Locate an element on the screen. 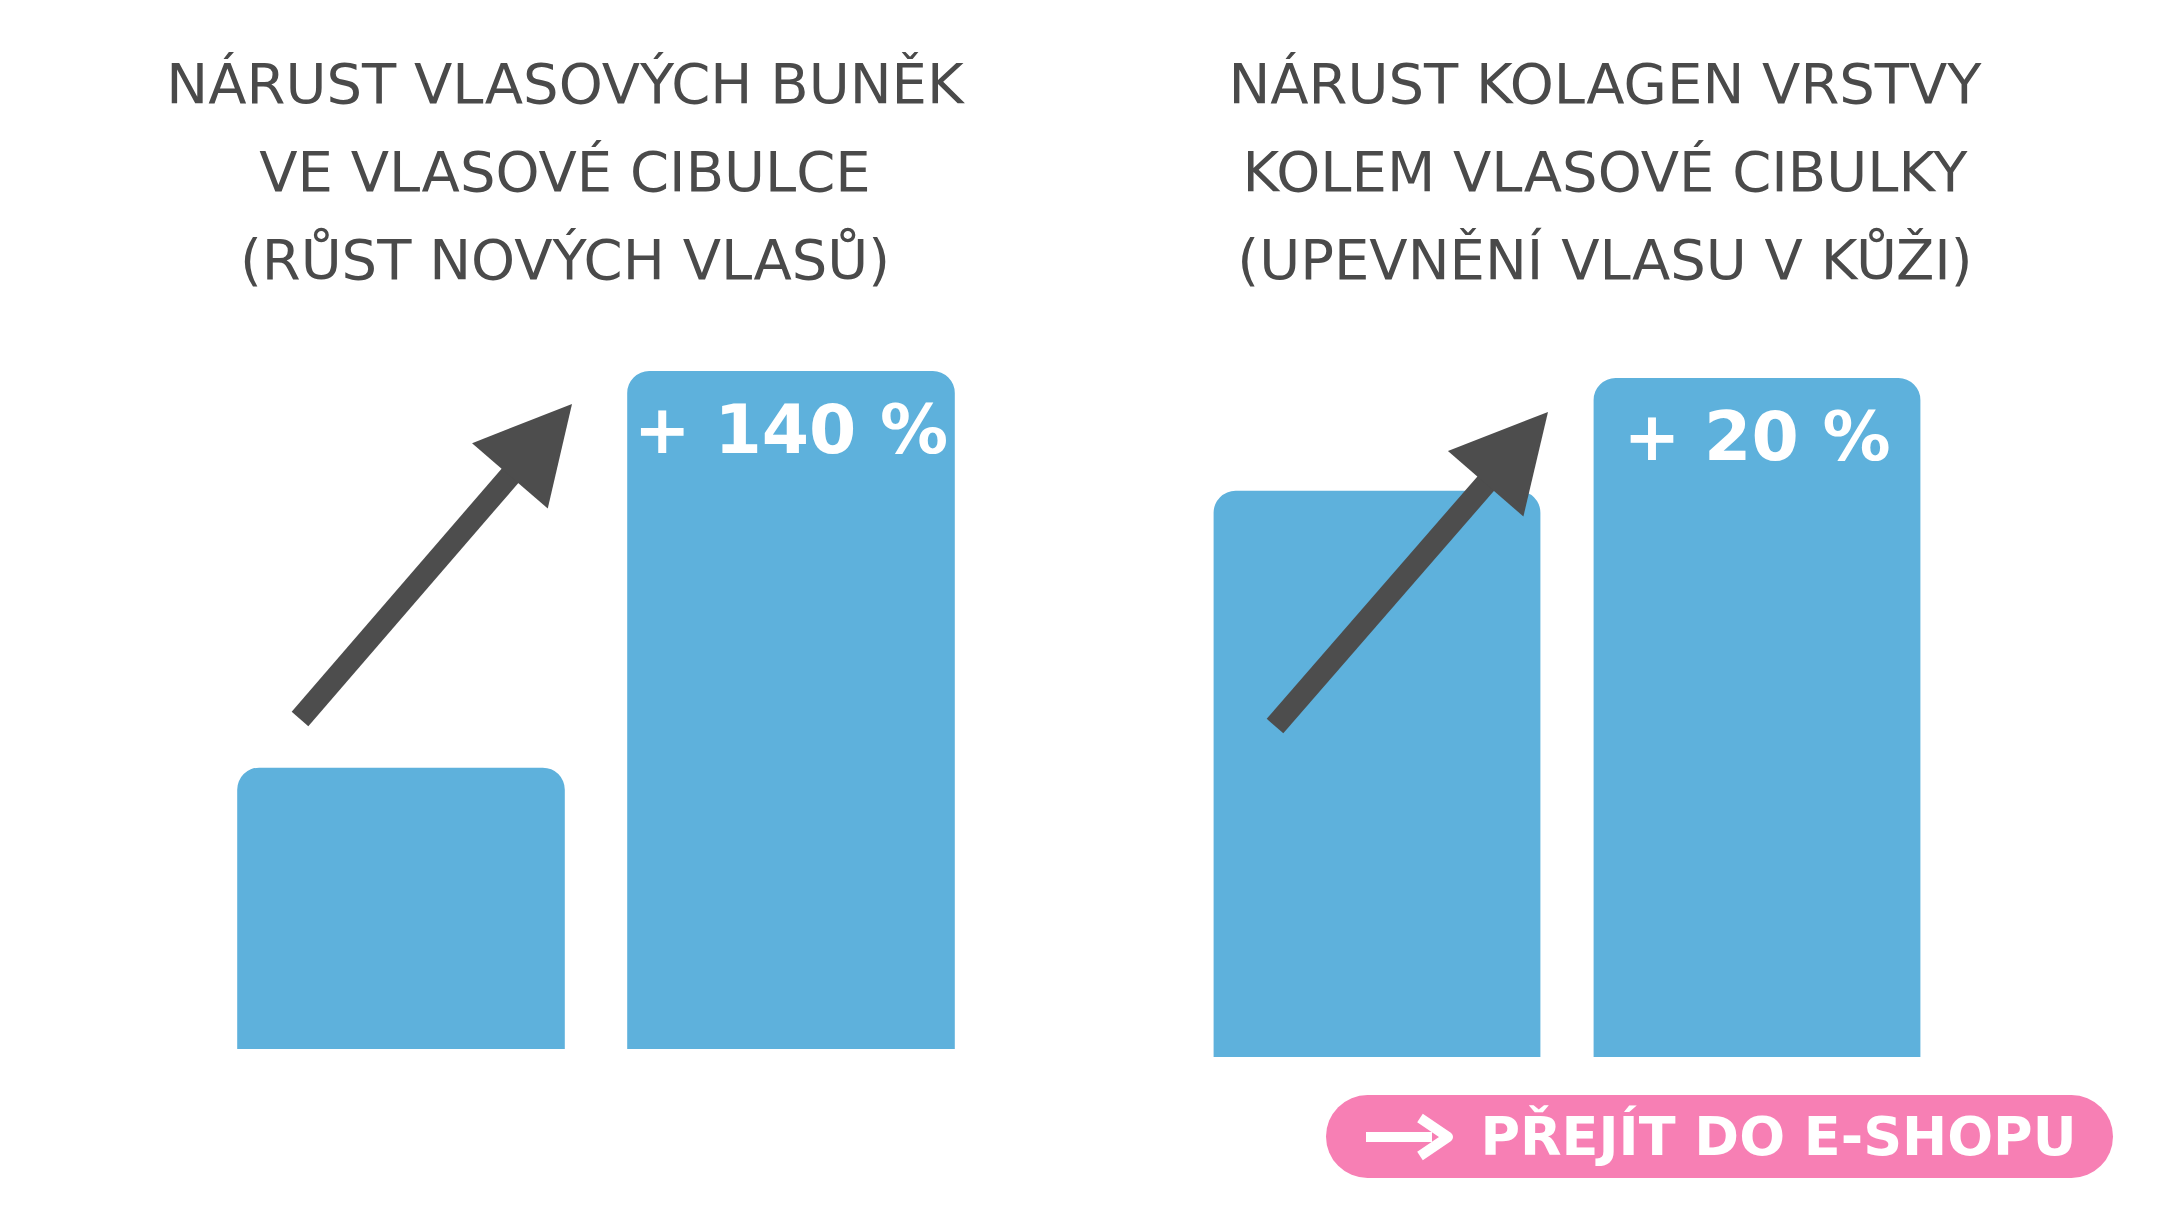  chart-title: NÁRUST KOLAGEN VRSTVY KOLEM VLASOVÉ CIBULKY (UPEVNĚNÍ VLASU V KŮŽI) is located at coordinates (1605, 172).